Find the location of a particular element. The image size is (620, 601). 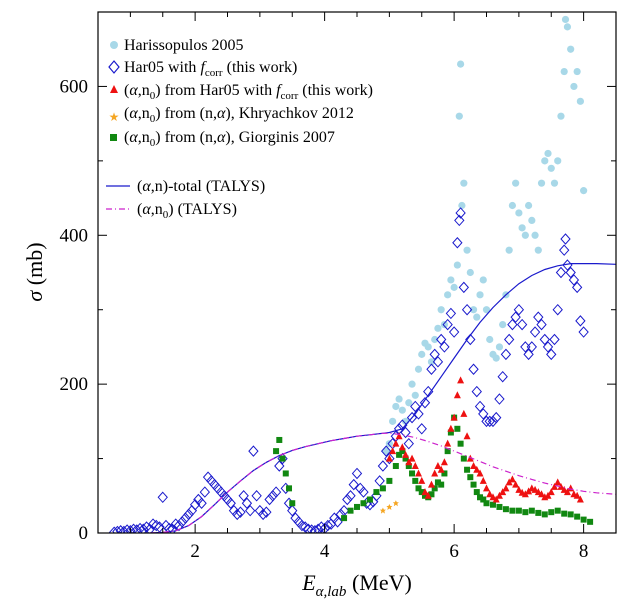

series-line is located at coordinates (382, 482).